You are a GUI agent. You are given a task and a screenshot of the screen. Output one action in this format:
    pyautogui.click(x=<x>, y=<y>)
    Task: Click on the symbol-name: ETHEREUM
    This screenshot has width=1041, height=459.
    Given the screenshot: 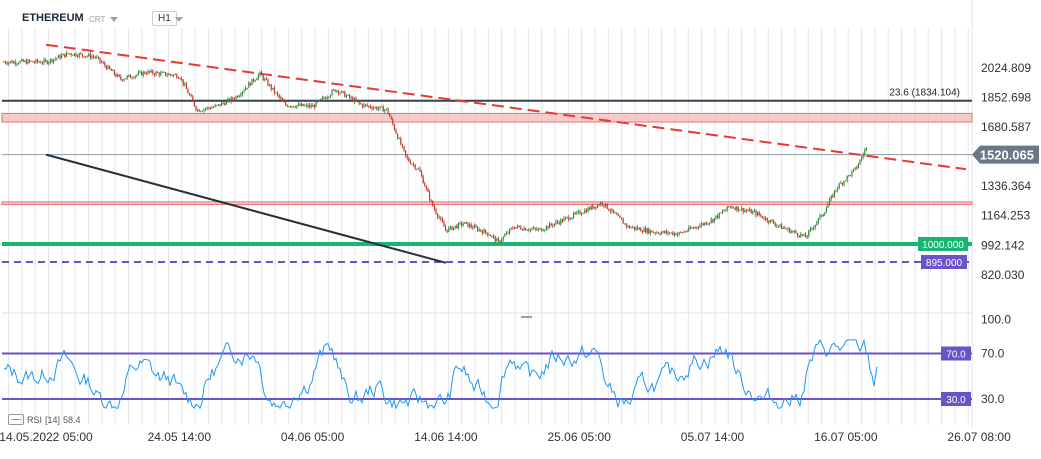 What is the action you would take?
    pyautogui.click(x=53, y=18)
    